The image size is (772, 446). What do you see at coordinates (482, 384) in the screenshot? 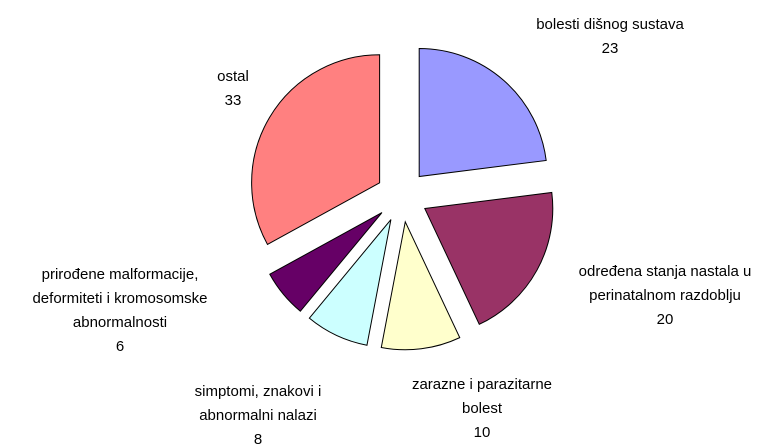
I see `slice-label: zarazne i parazitarne` at bounding box center [482, 384].